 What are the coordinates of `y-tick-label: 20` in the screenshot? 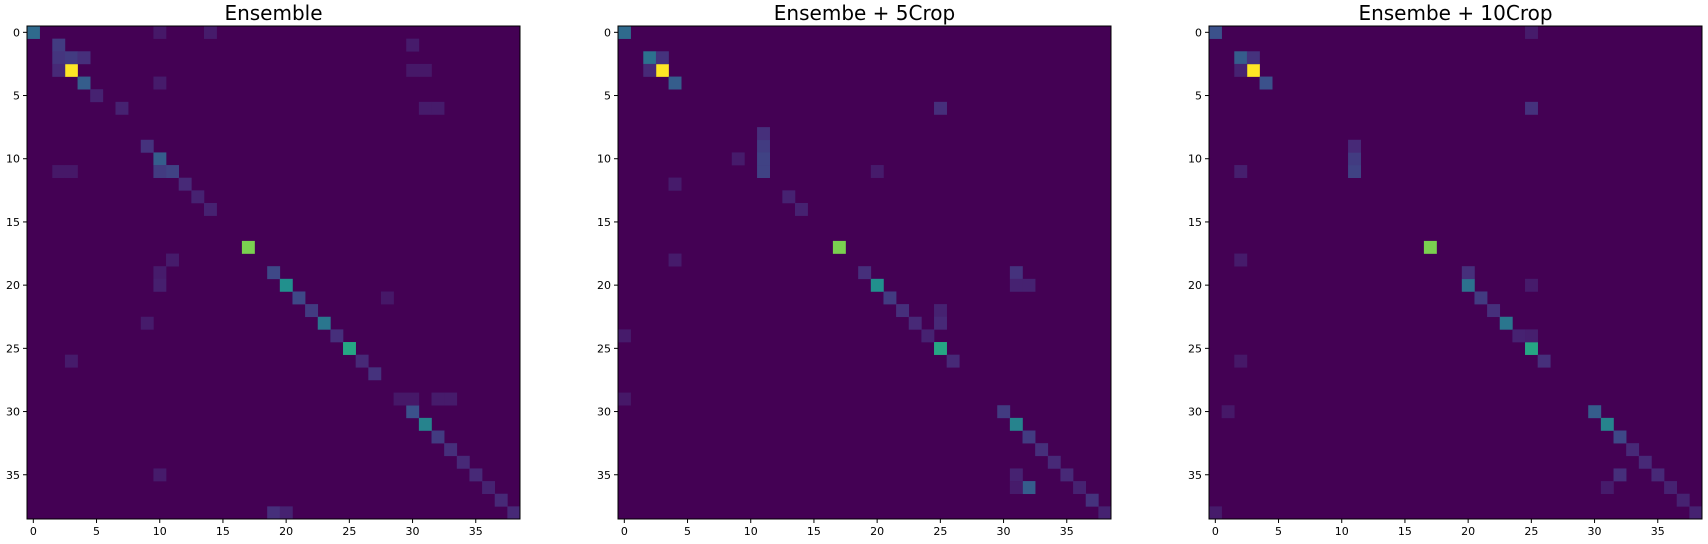 It's located at (13, 285).